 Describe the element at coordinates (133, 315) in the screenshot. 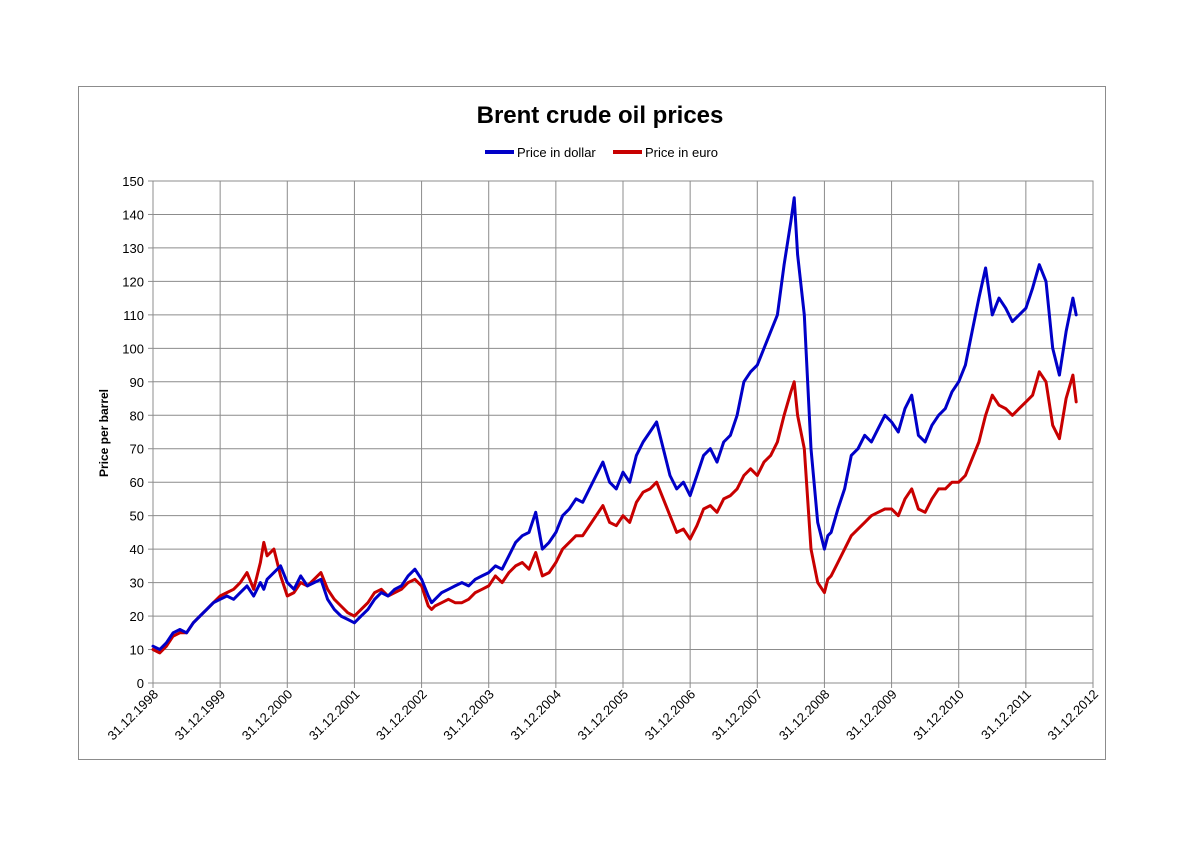

I see `y-tick-label: 110` at that location.